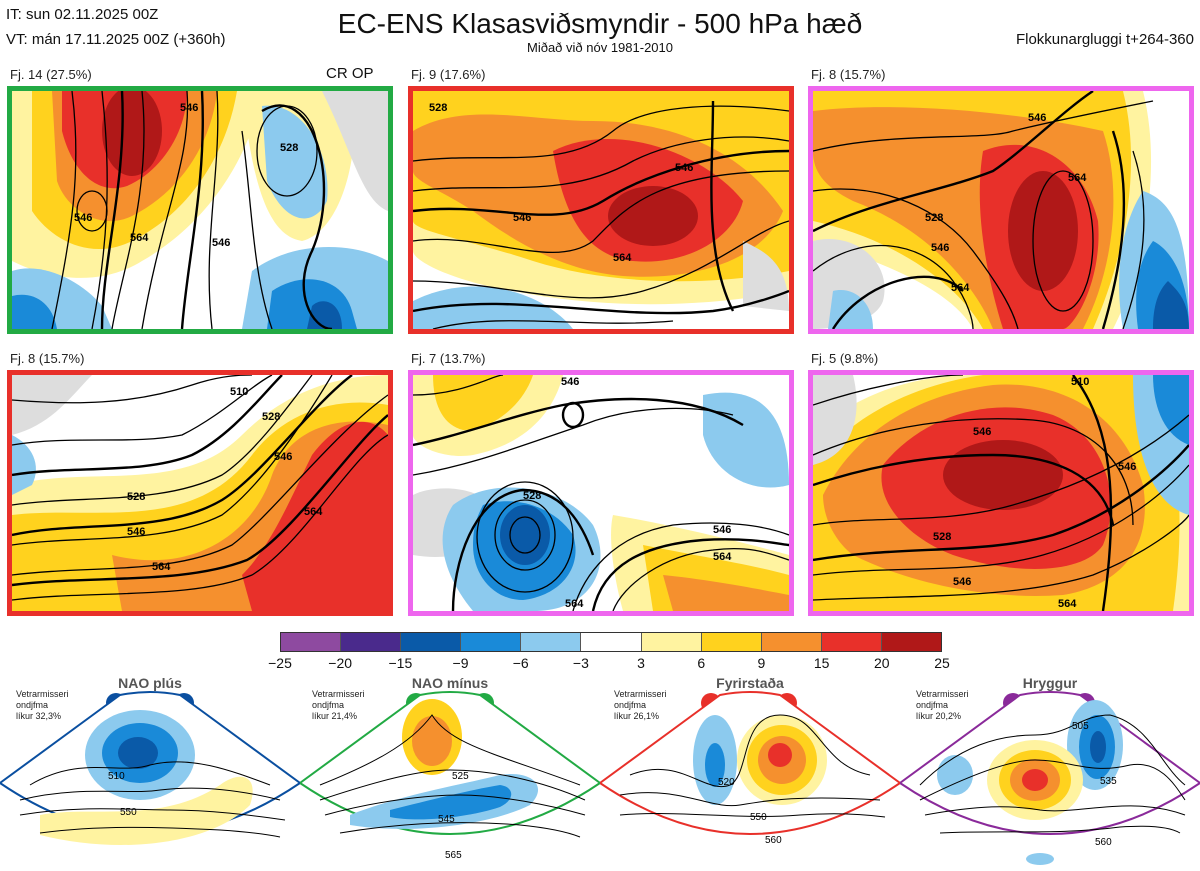 This screenshot has width=1200, height=871. Describe the element at coordinates (701, 663) in the screenshot. I see `colorbar-tick-label: 6` at that location.